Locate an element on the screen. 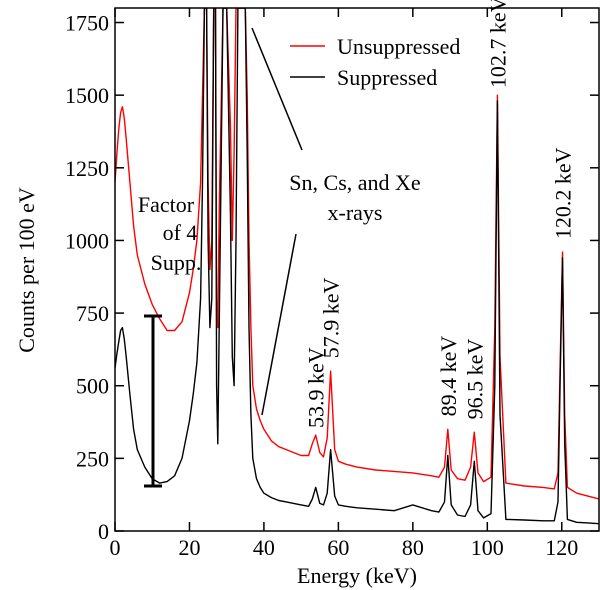  x-tick-label: 100 is located at coordinates (487, 547).